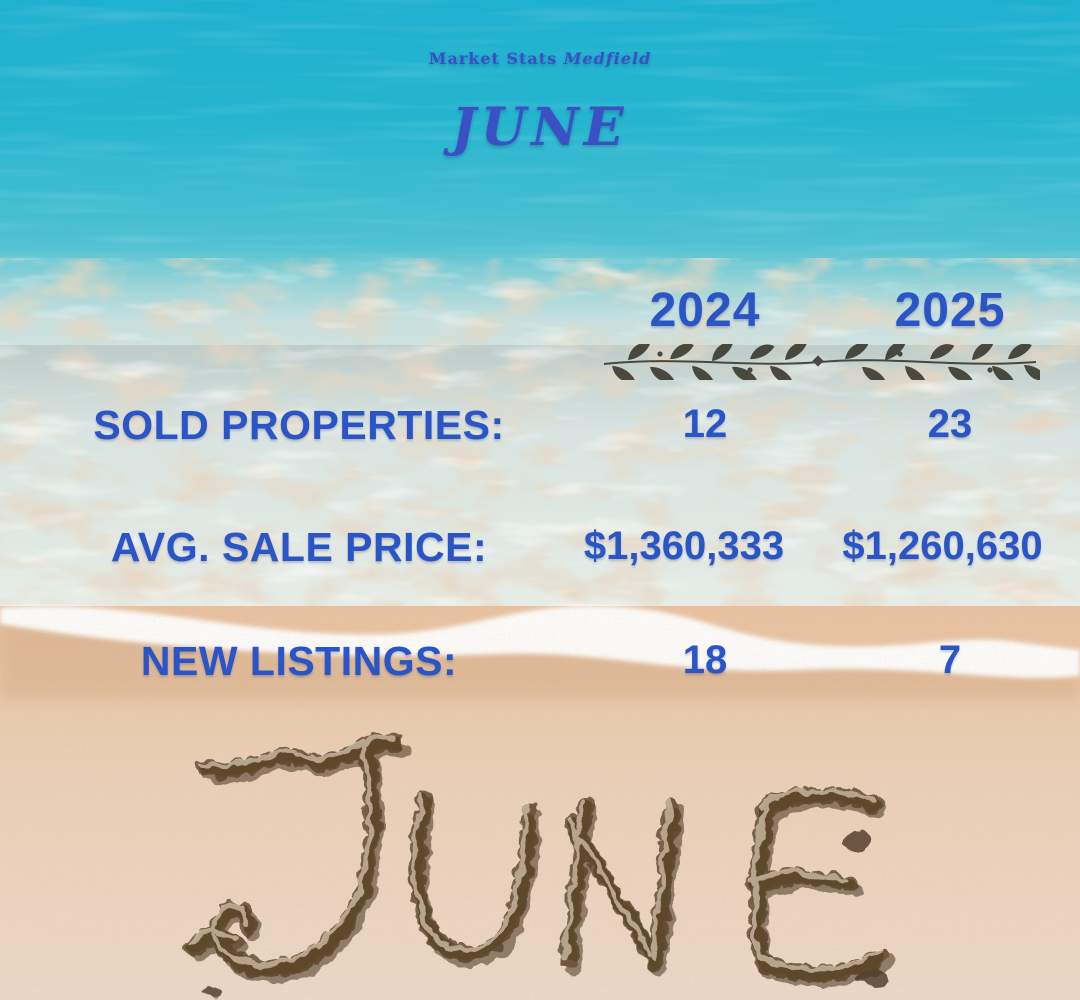  I want to click on stat-value-listings-2025: 7, so click(950, 660).